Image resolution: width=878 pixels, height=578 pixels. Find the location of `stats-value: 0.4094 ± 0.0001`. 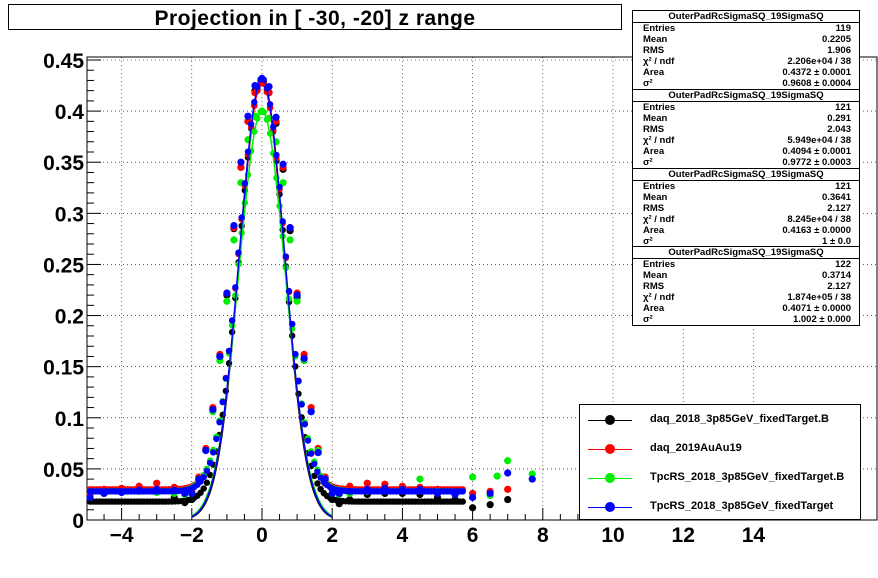

stats-value: 0.4094 ± 0.0001 is located at coordinates (816, 151).